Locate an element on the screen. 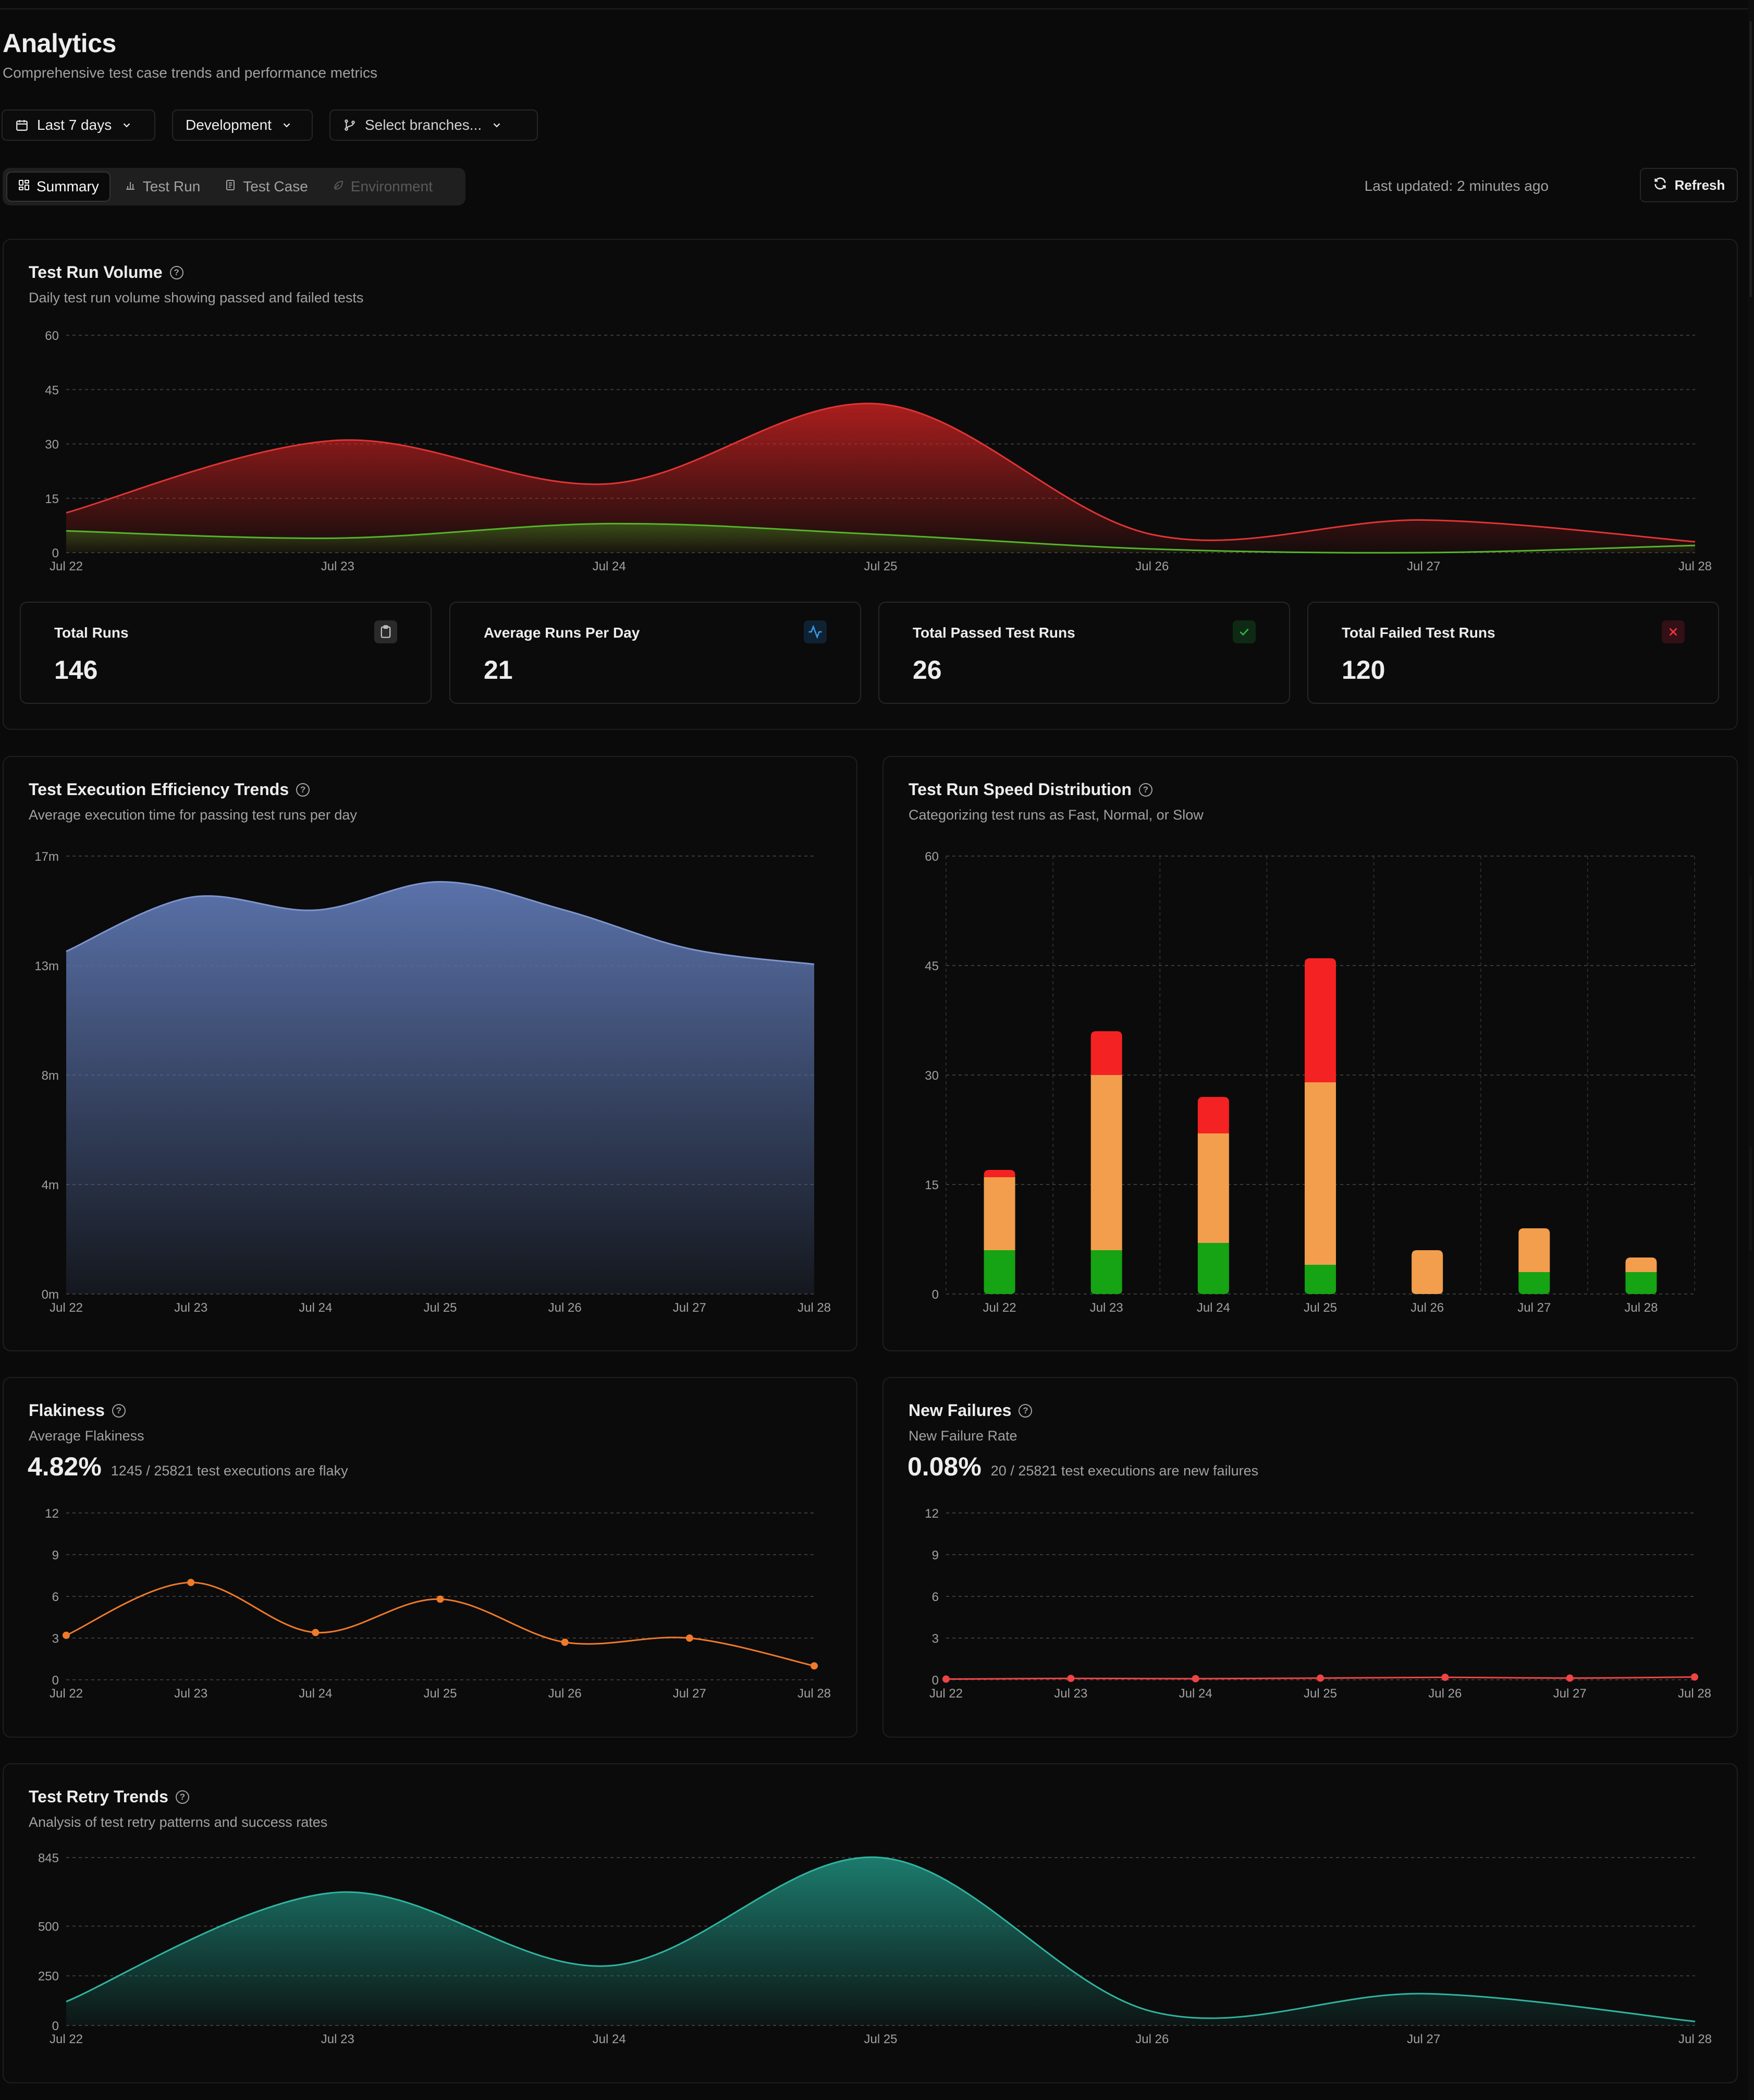 Image resolution: width=1754 pixels, height=2100 pixels. card-title: Flakiness ? is located at coordinates (77, 1410).